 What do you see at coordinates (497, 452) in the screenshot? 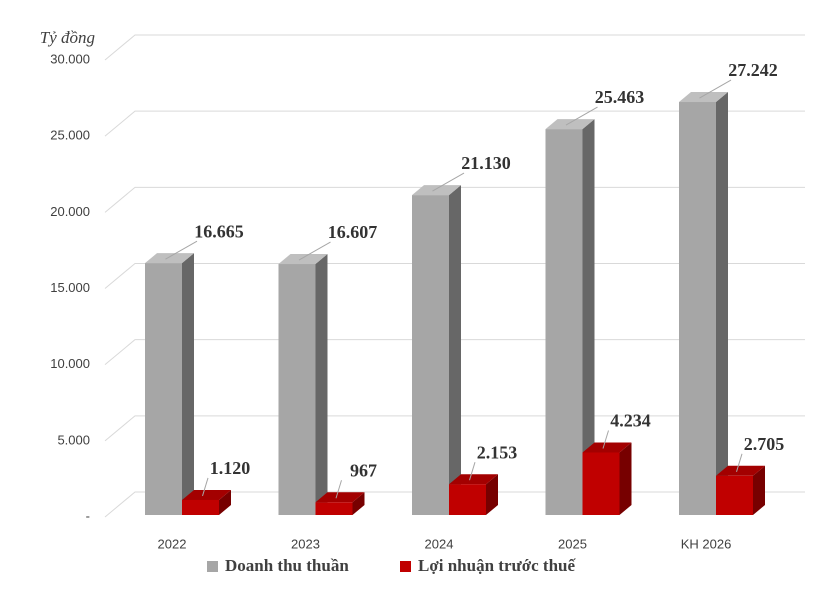
I see `value-label: 2.153` at bounding box center [497, 452].